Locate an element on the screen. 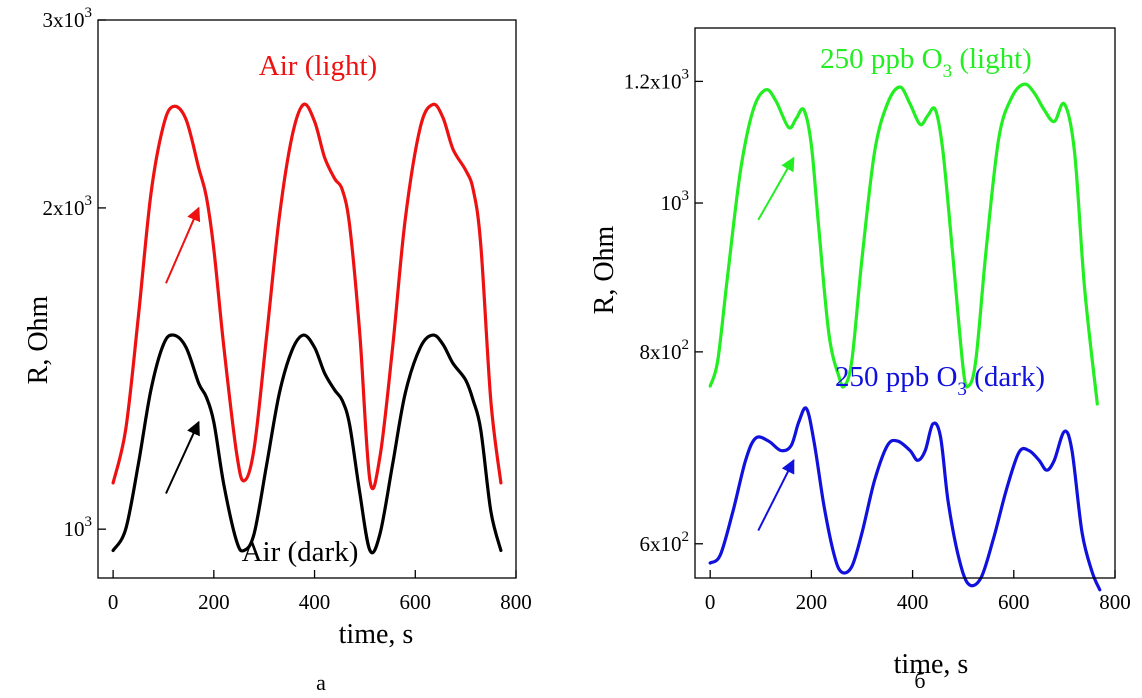 This screenshot has height=698, width=1142. panel-a-y-axis-label: R, Ohm is located at coordinates (38, 339).